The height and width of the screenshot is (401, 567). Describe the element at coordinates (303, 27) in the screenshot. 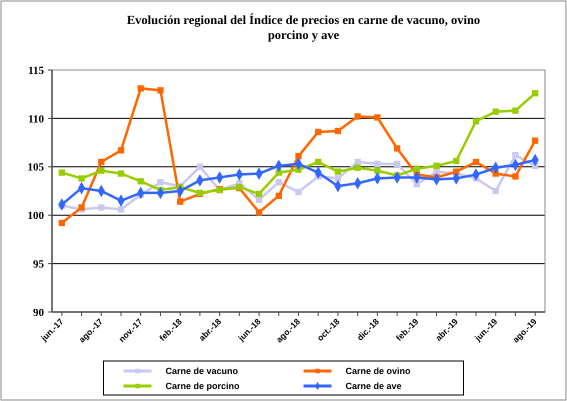

I see `chart-title: Evolución regional del Índice de precios en carne de vacuno, ovino porcino y ave` at that location.